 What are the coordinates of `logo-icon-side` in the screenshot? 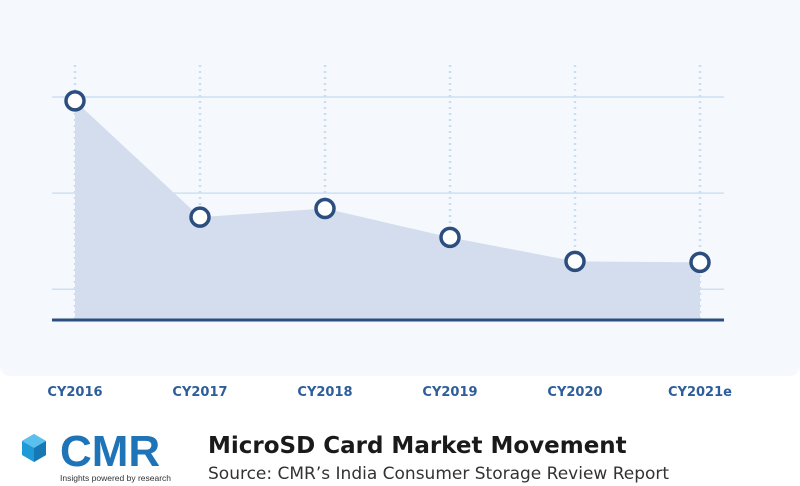 It's located at (40, 451).